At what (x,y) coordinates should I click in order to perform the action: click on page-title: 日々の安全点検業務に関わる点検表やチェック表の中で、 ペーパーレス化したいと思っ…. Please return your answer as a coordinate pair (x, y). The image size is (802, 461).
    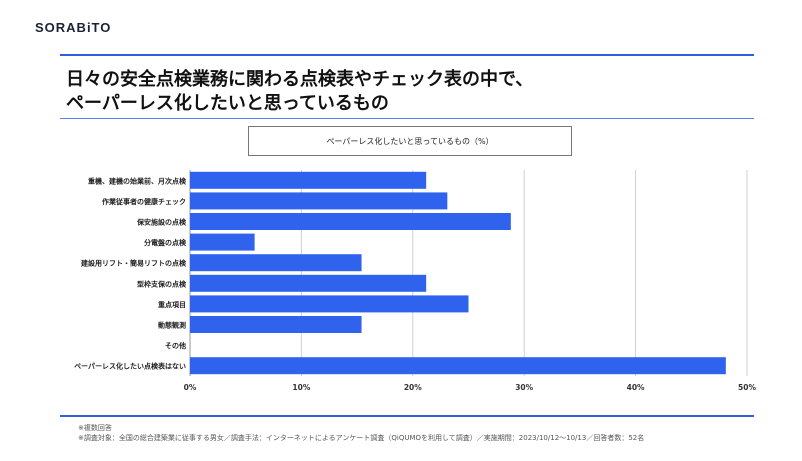
    Looking at the image, I should click on (299, 92).